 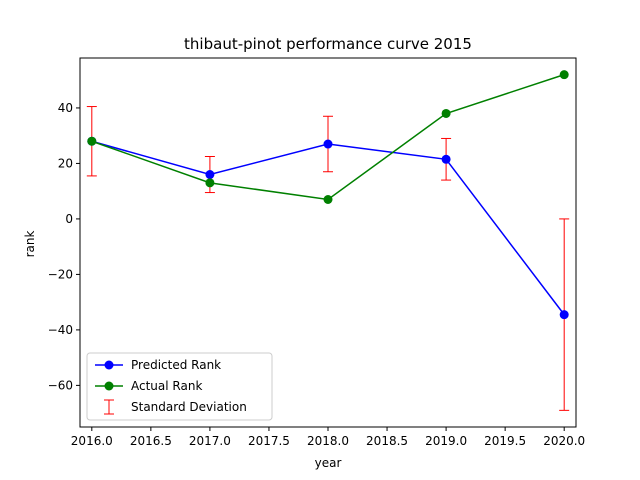 I want to click on y-tick-label: 40, so click(x=65, y=108).